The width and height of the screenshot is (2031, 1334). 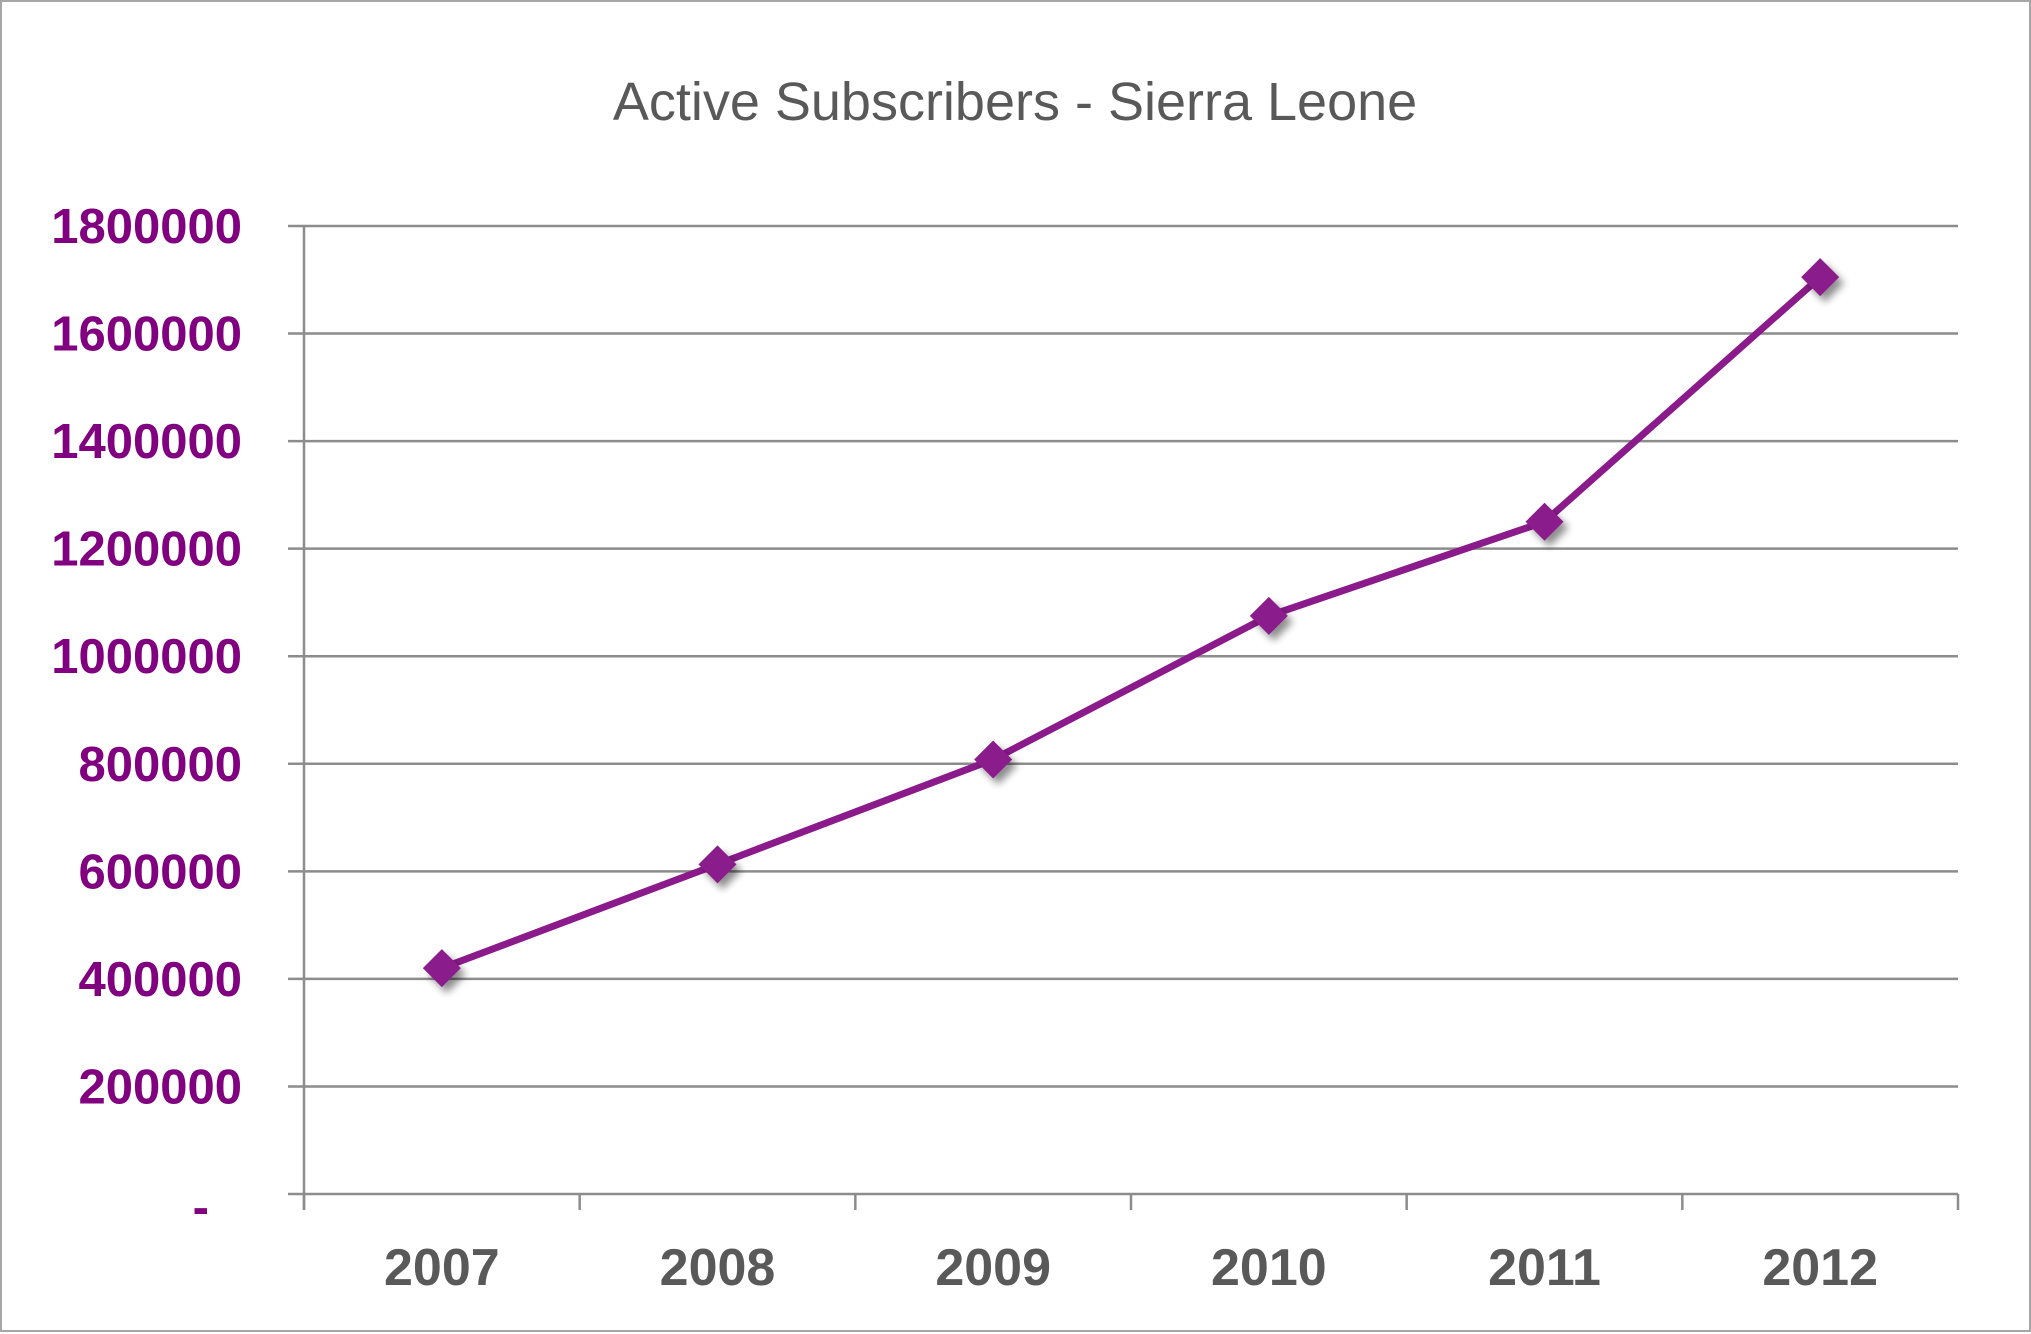 What do you see at coordinates (160, 980) in the screenshot?
I see `y-tick-label: 400000` at bounding box center [160, 980].